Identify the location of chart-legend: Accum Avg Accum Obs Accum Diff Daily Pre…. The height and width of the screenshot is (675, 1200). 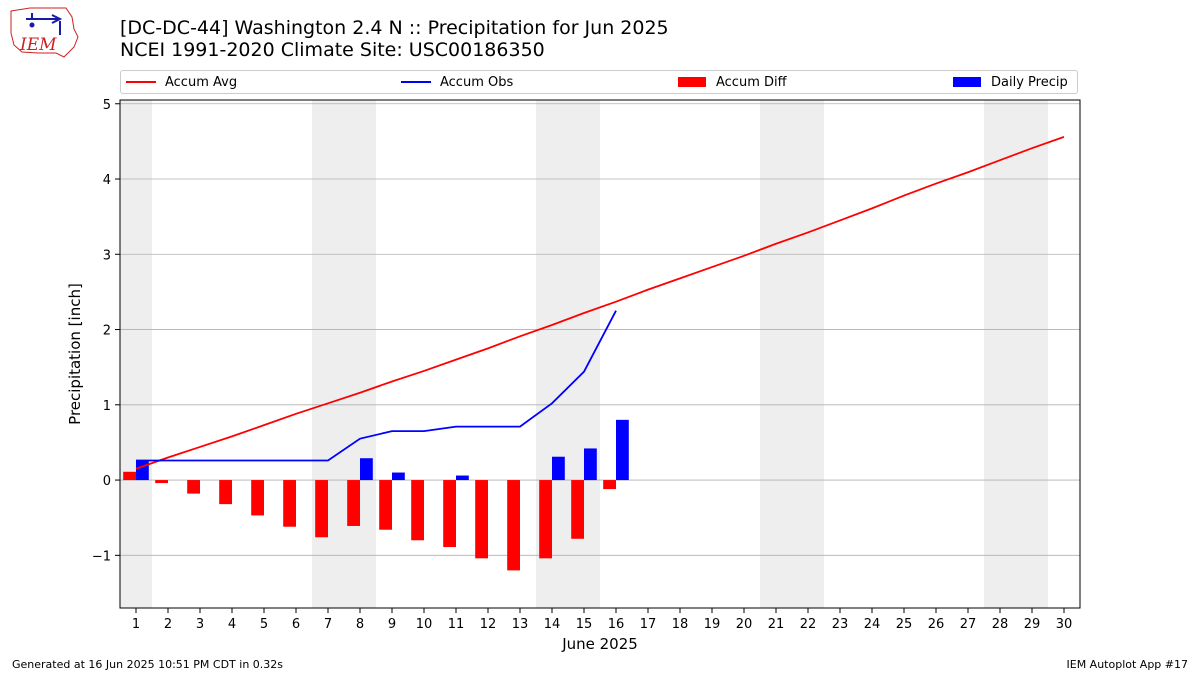
(599, 82).